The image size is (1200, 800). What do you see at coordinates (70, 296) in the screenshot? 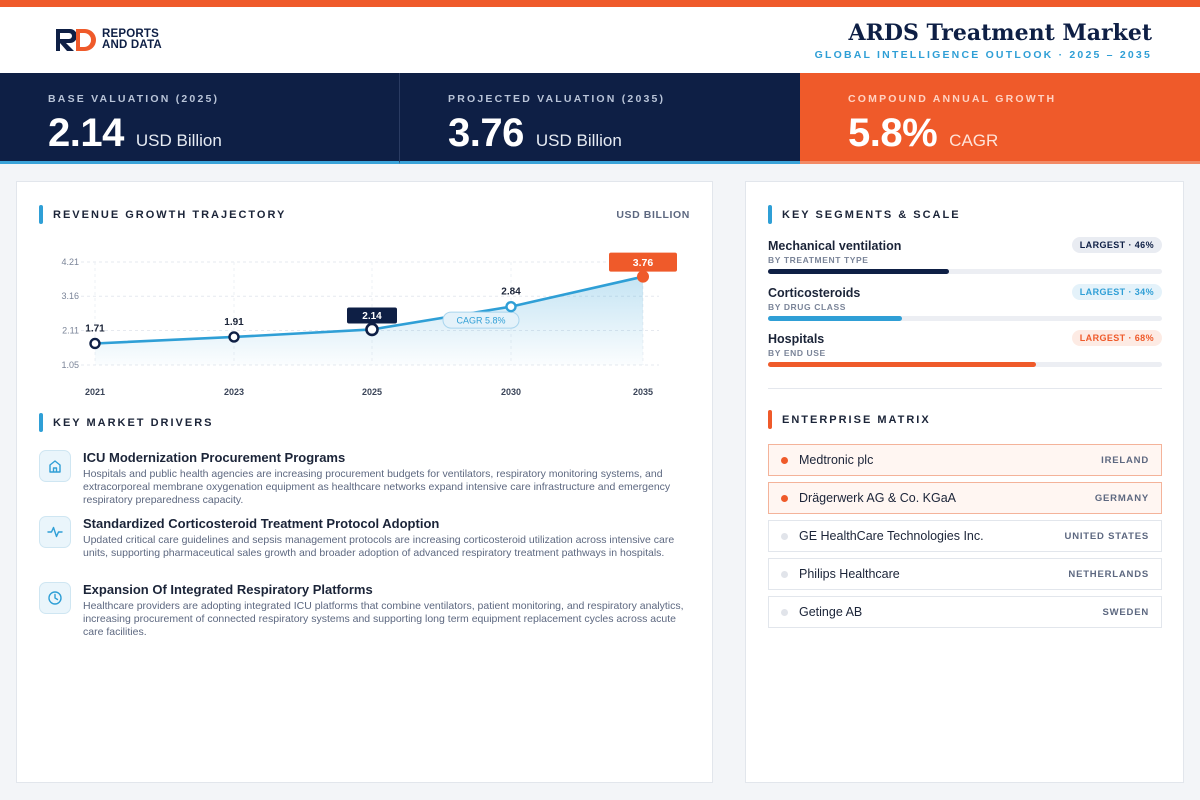
I see `y-tick-label: 3.16` at bounding box center [70, 296].